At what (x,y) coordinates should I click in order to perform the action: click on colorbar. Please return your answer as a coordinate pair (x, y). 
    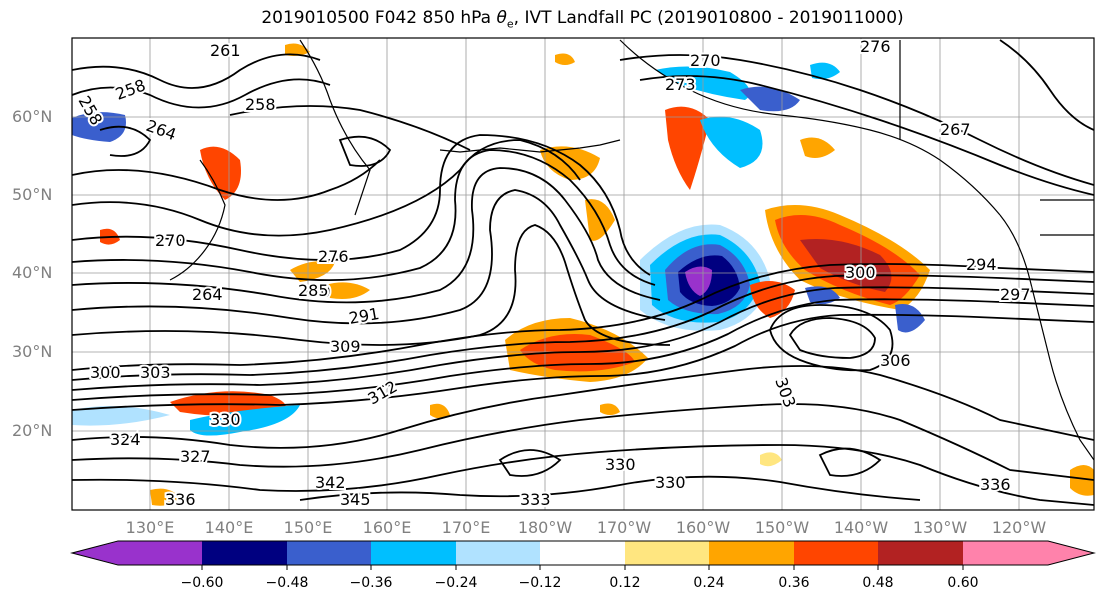
    Looking at the image, I should click on (583, 555).